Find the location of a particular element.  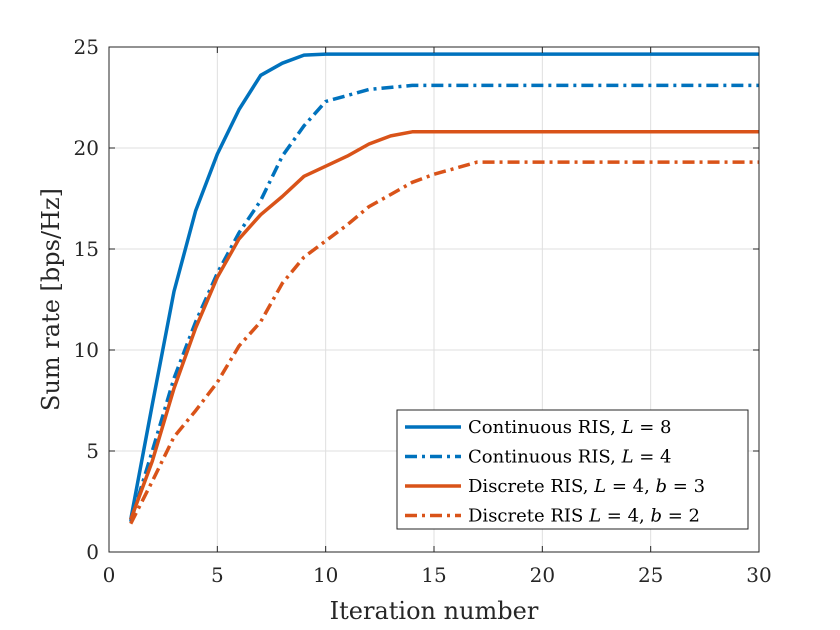

x-axis-label: Iteration number is located at coordinates (434, 611).